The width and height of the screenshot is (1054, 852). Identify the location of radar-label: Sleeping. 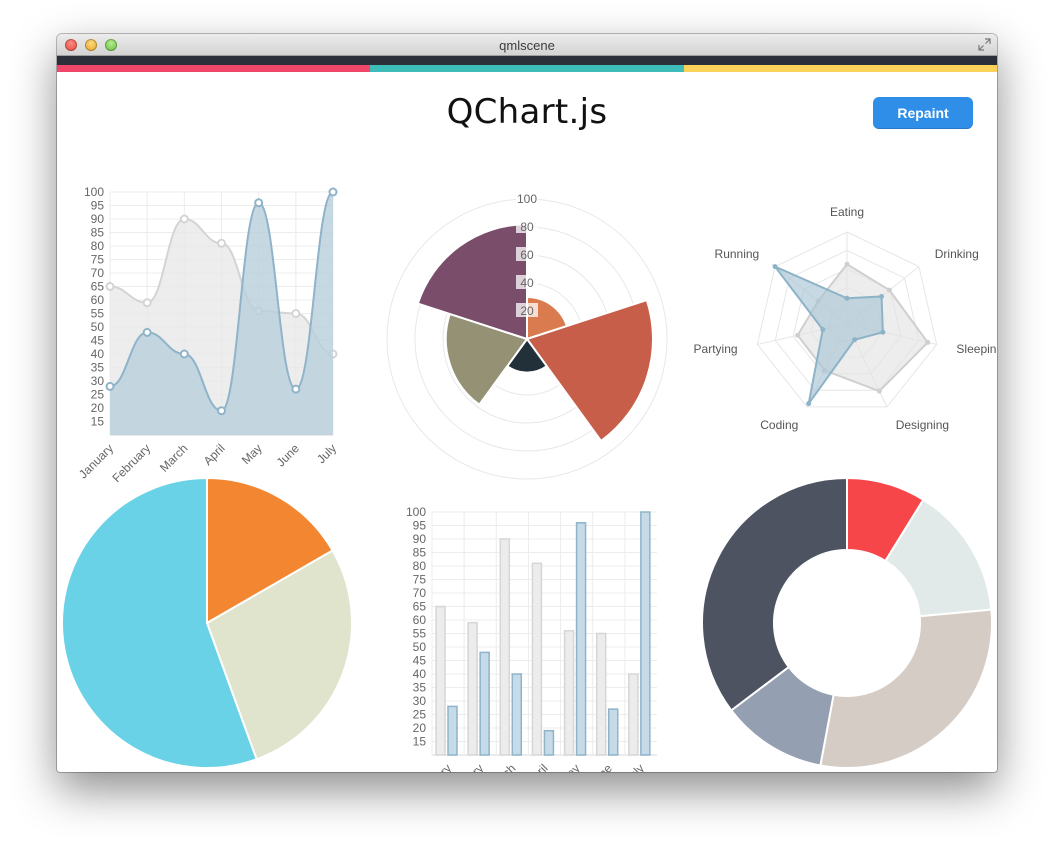
(976, 349).